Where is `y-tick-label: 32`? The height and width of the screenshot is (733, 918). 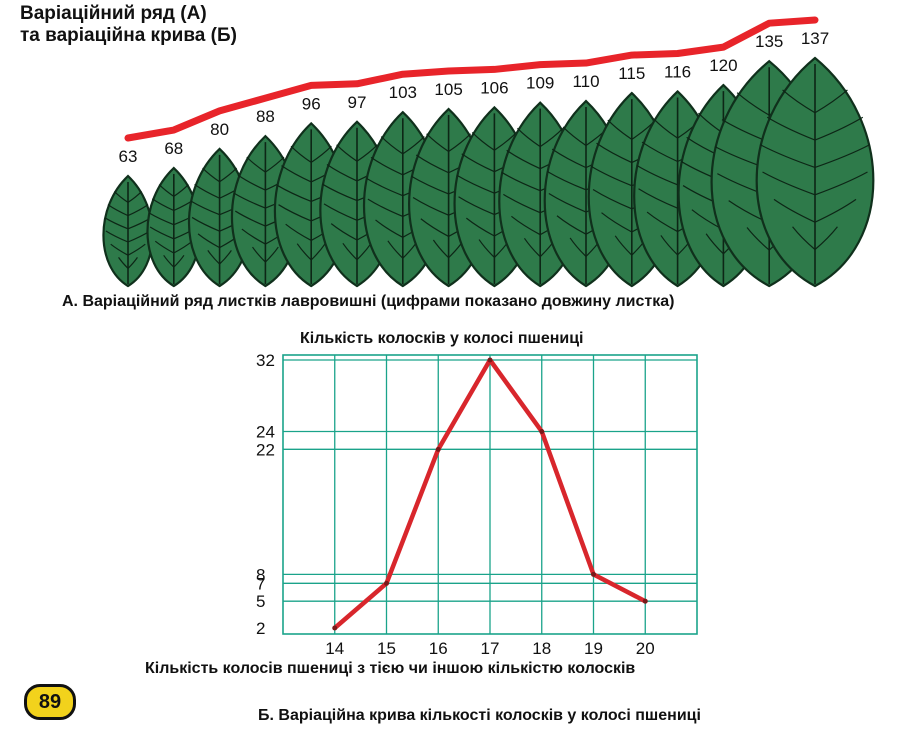 y-tick-label: 32 is located at coordinates (265, 360).